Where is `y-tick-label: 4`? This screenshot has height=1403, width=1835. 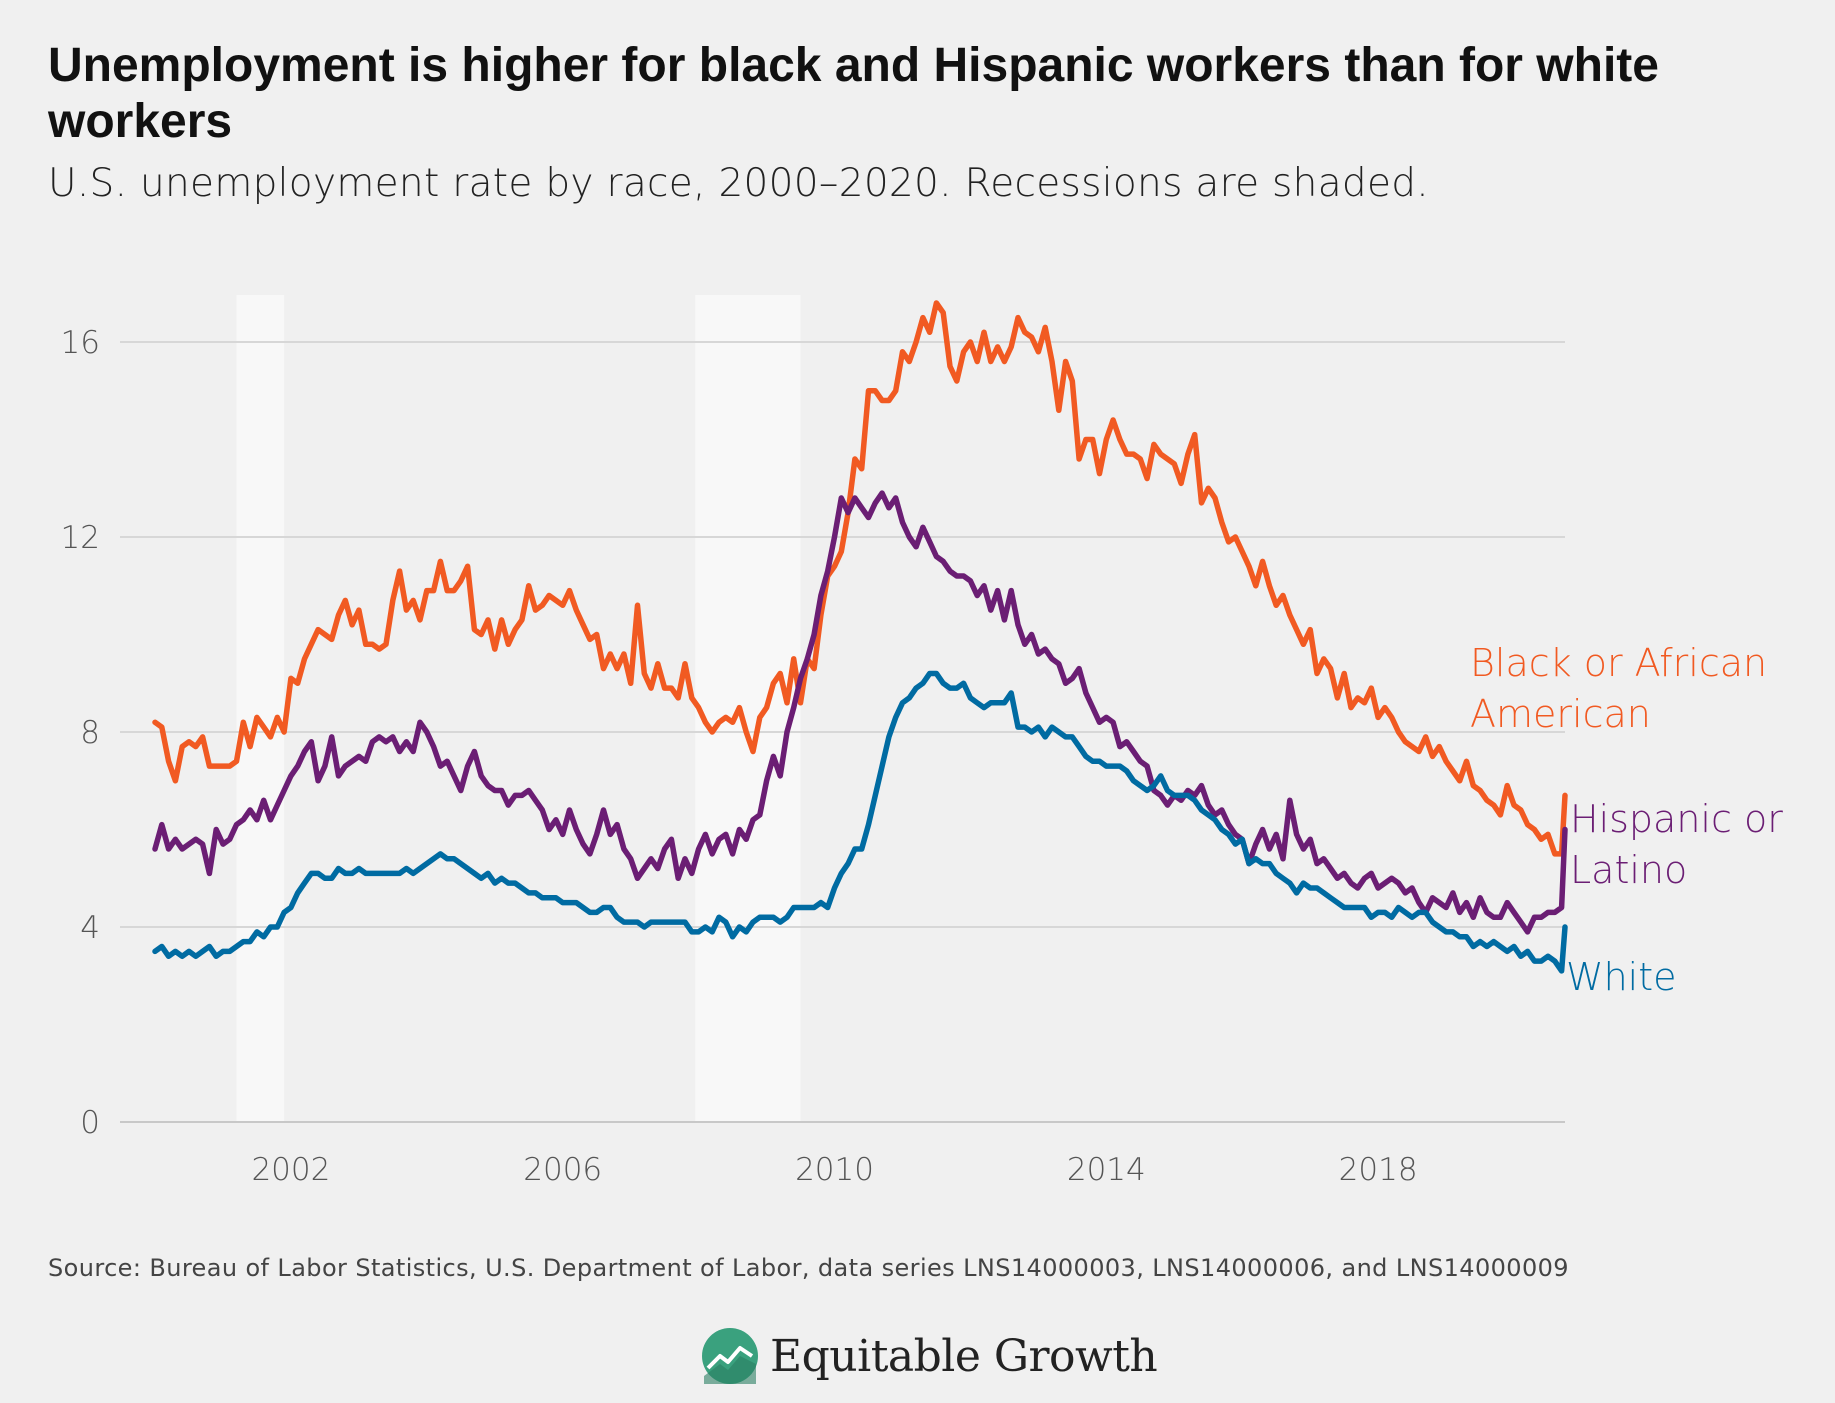 y-tick-label: 4 is located at coordinates (90, 928).